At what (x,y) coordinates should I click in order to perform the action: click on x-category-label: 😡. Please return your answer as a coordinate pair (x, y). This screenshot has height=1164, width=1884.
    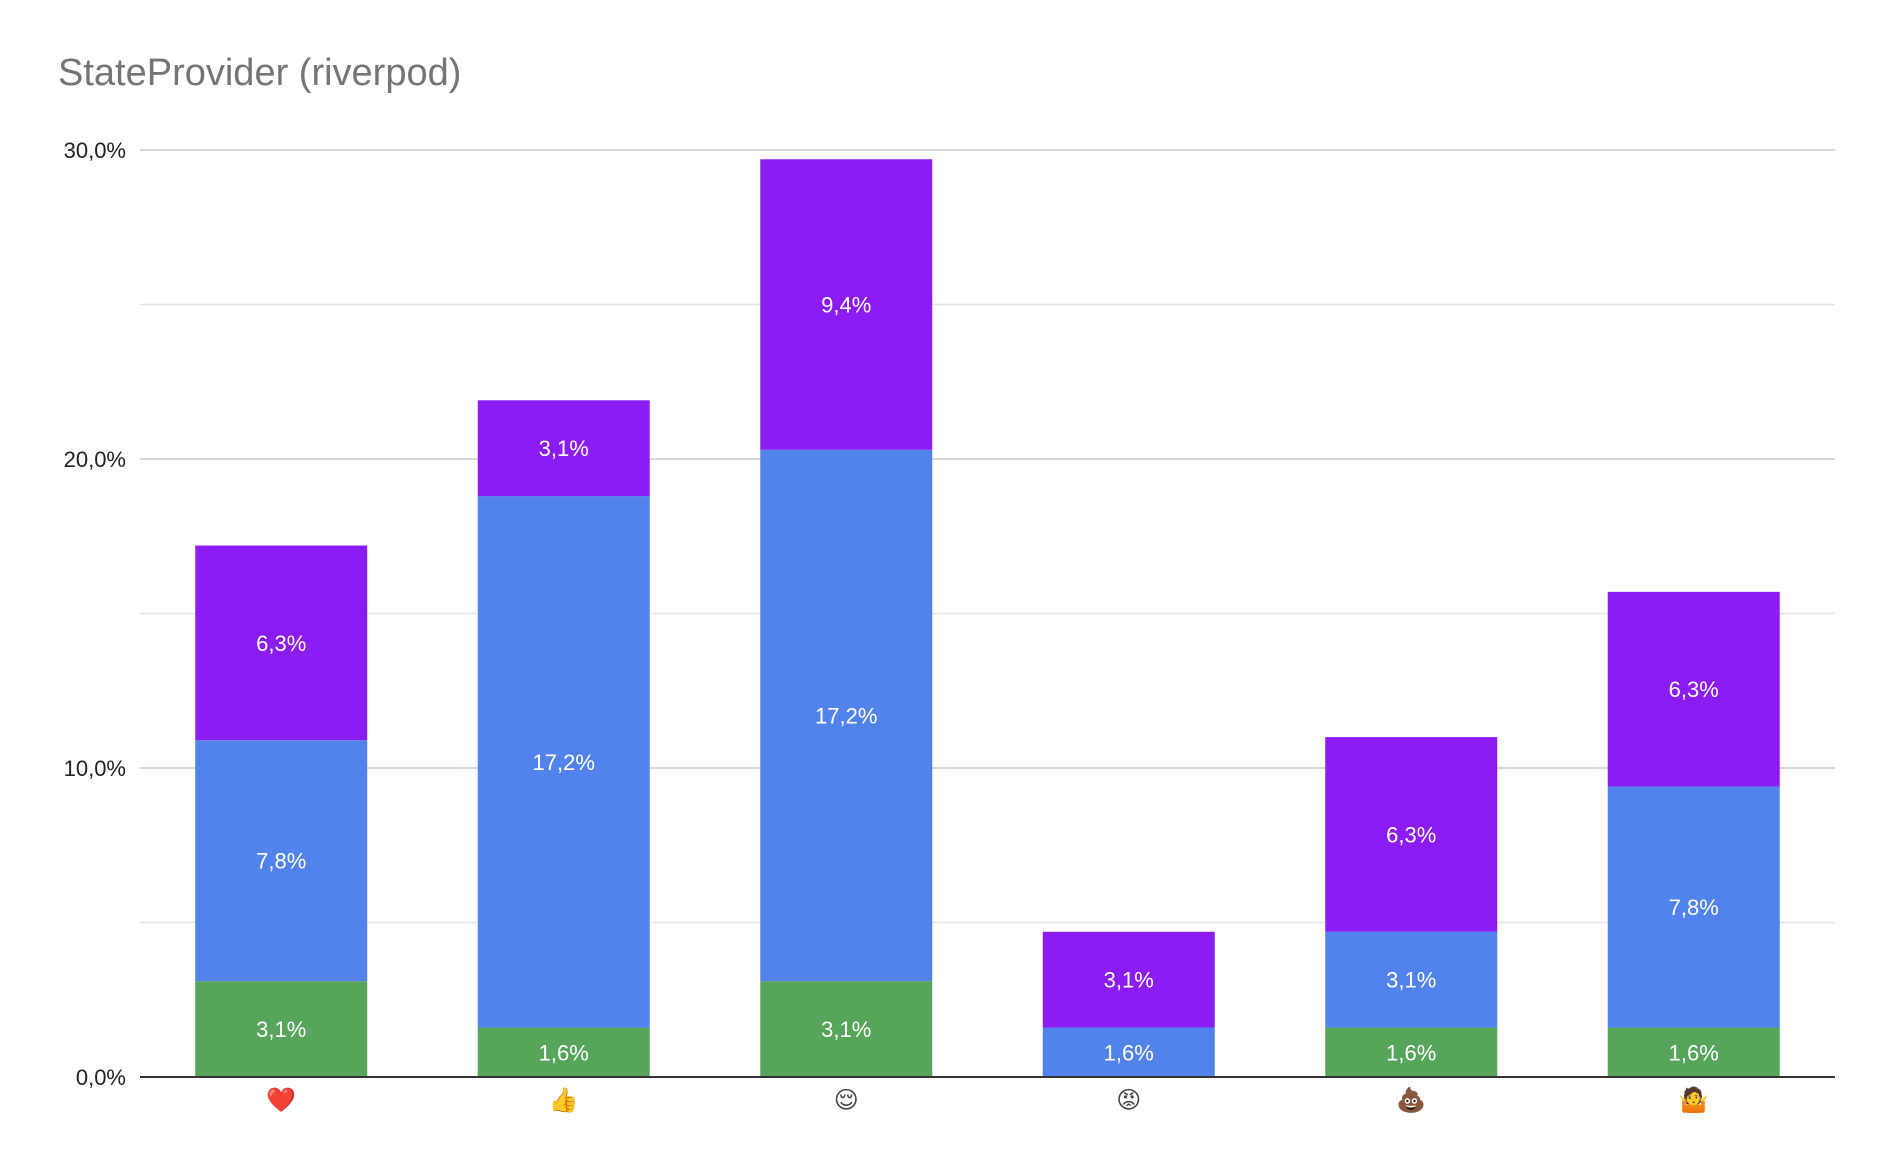
    Looking at the image, I should click on (1128, 1100).